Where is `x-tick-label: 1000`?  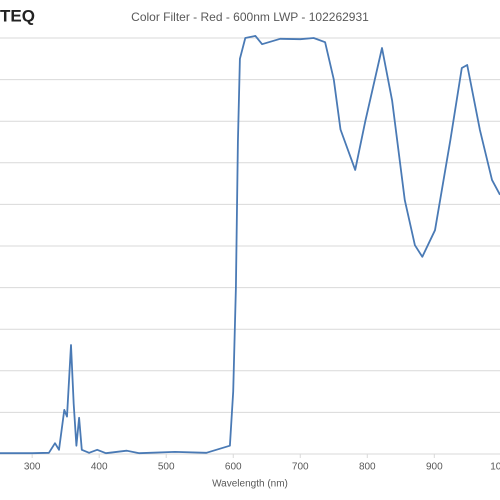
x-tick-label: 1000 is located at coordinates (495, 467).